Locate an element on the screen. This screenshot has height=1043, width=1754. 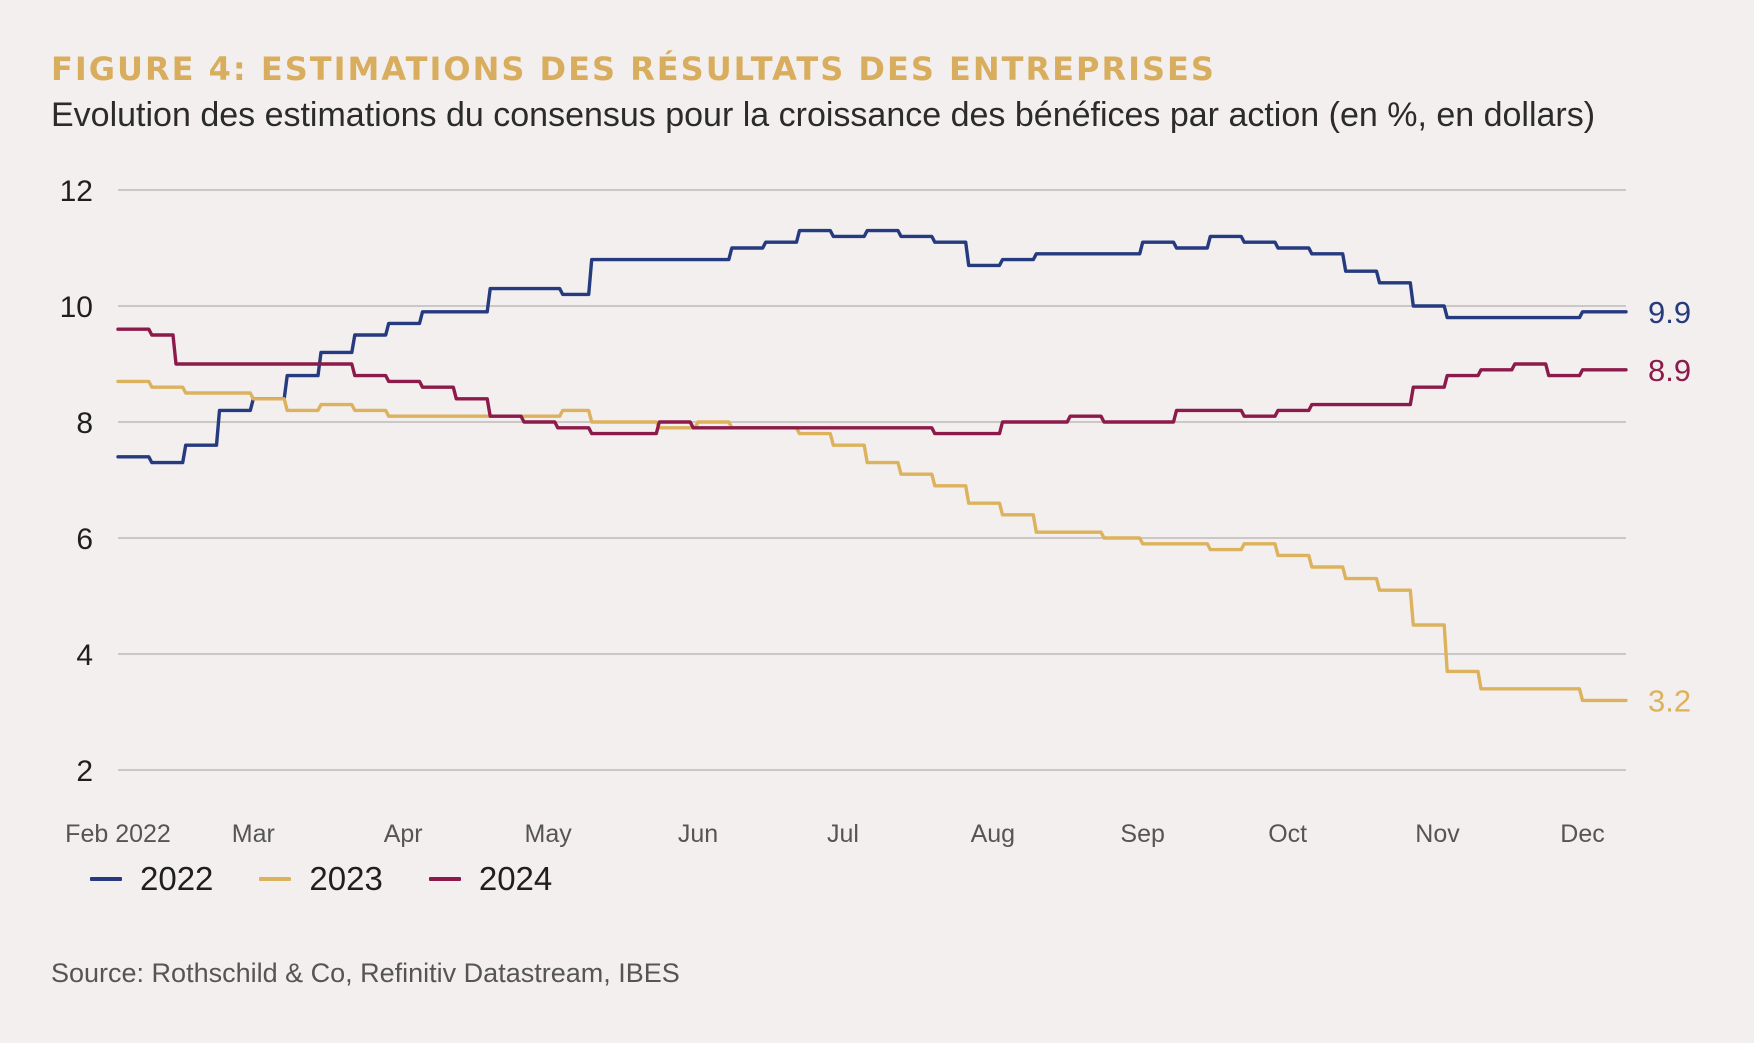
legend: 2022 2023 2024 is located at coordinates (344, 879).